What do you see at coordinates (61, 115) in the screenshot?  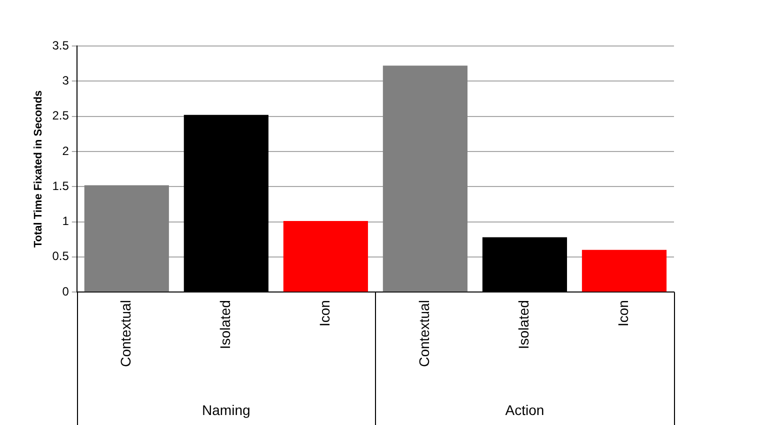 I see `y-tick-label: 2.5` at bounding box center [61, 115].